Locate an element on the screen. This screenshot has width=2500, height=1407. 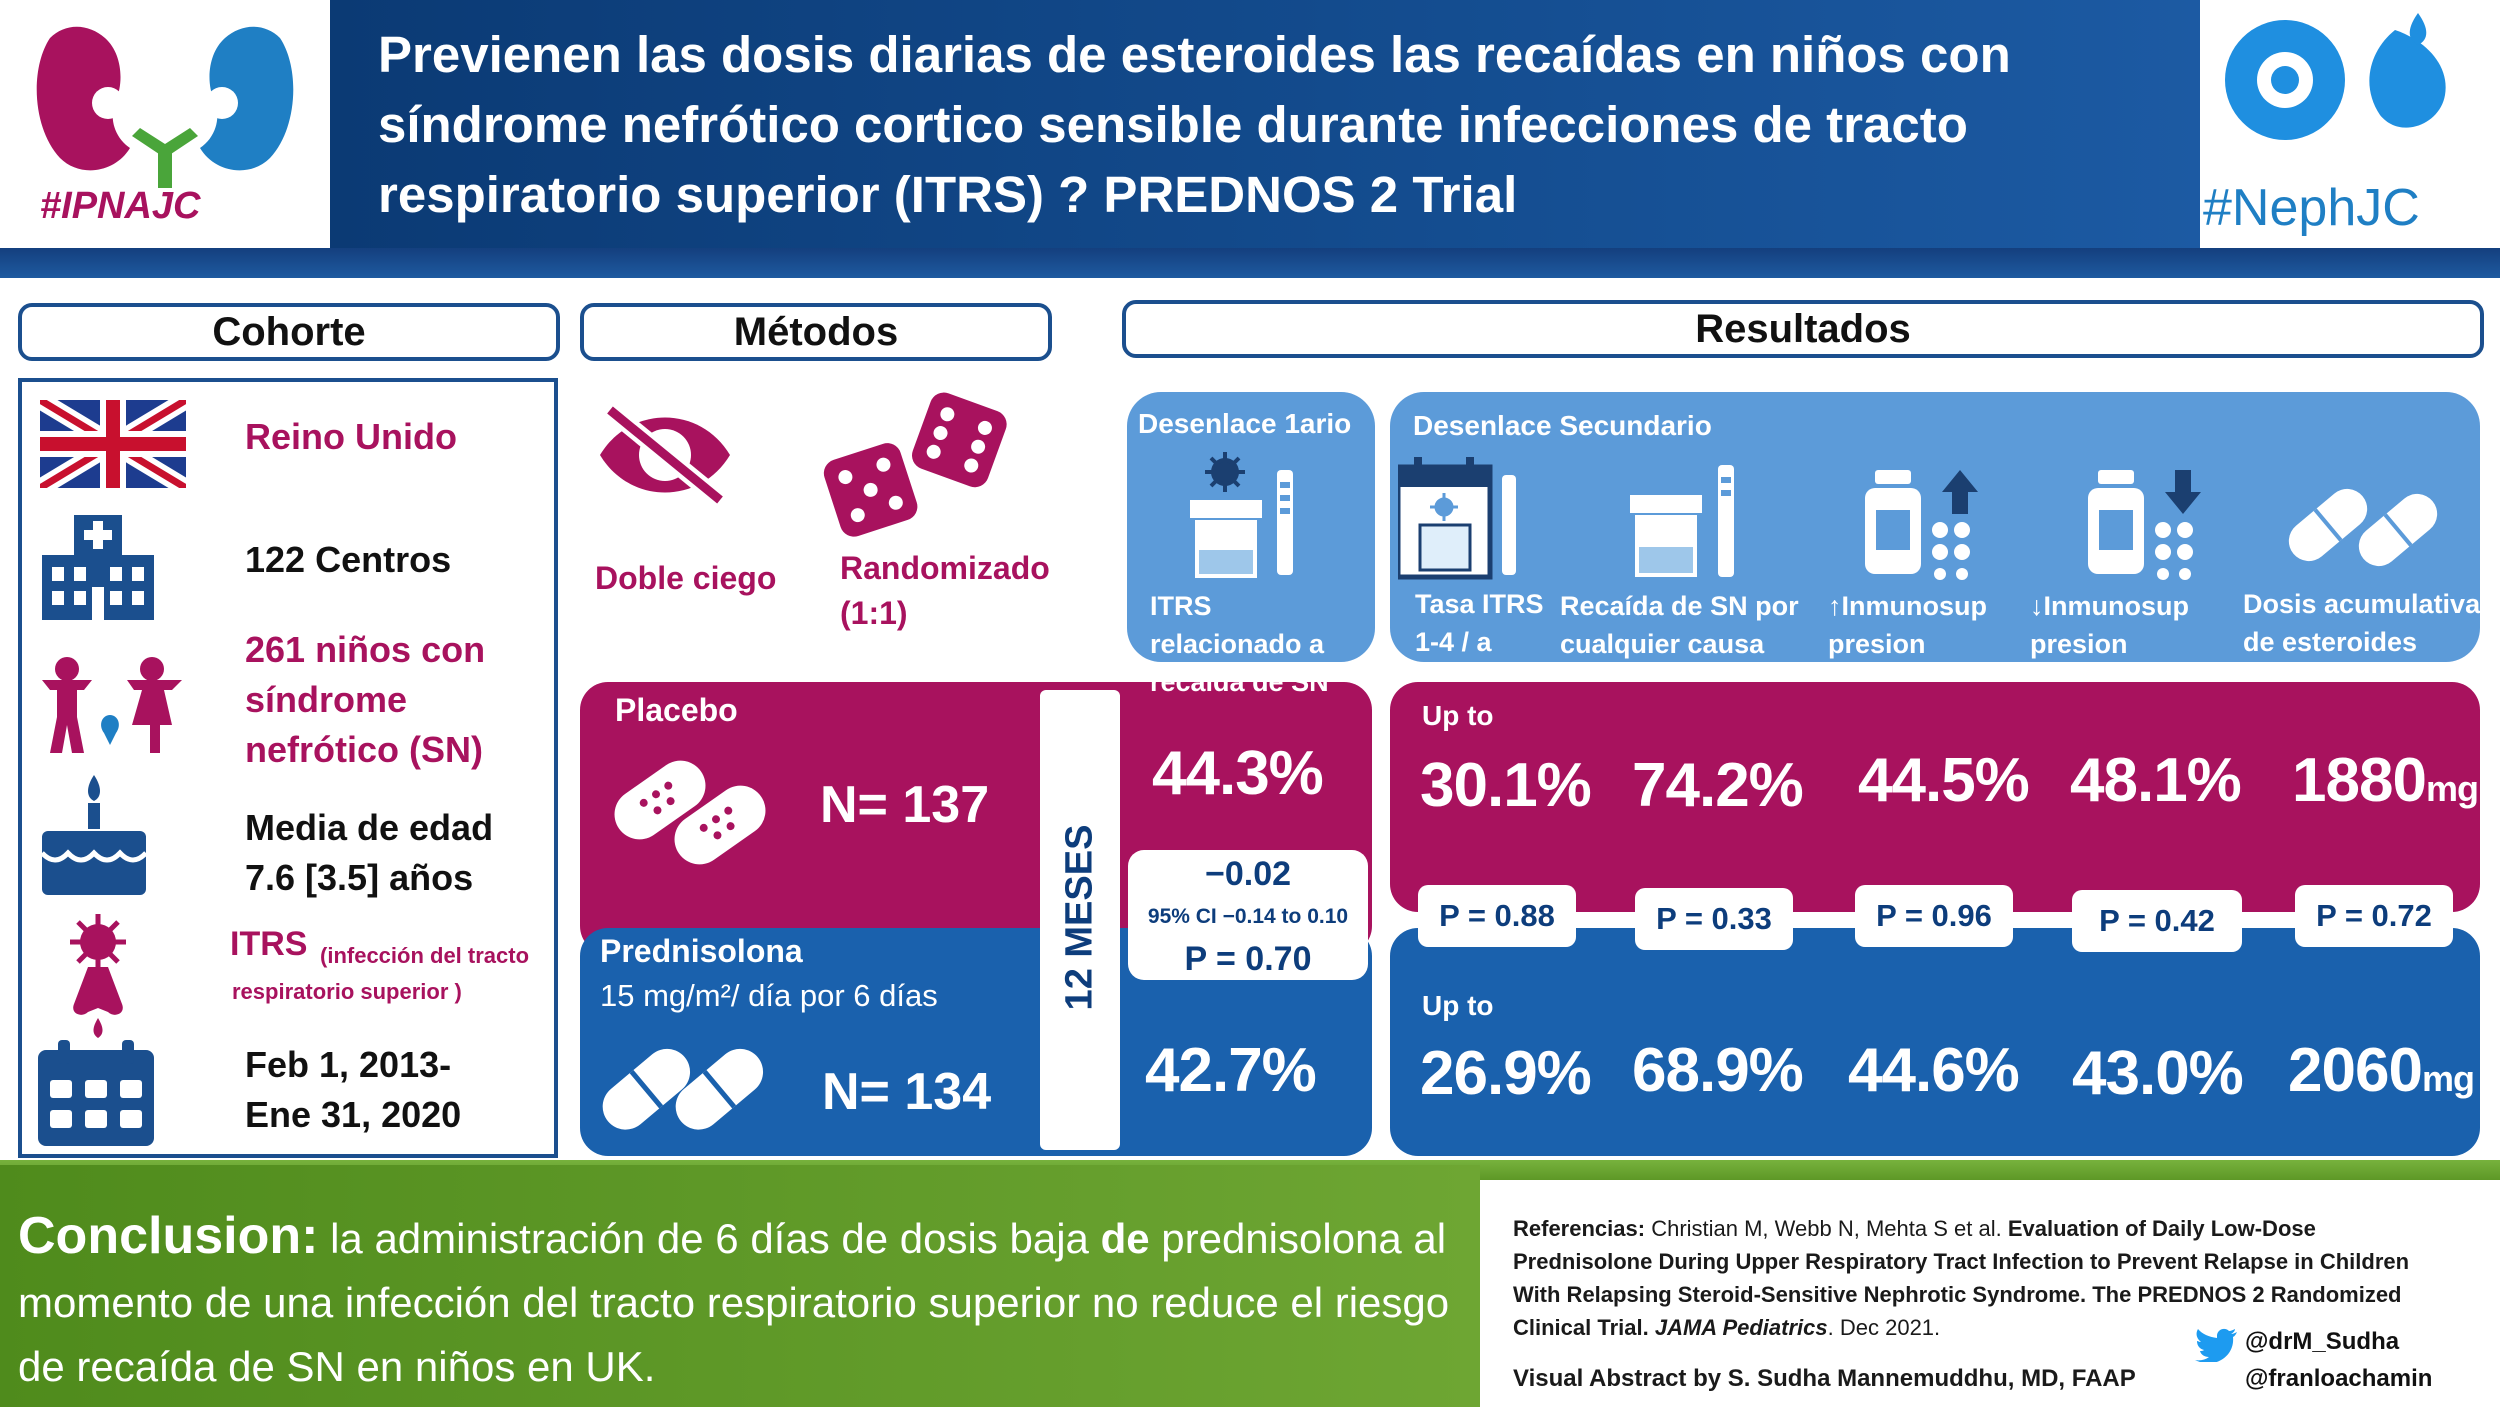
primary-ci: 95% CI −0.14 to 0.10 is located at coordinates (1248, 916).